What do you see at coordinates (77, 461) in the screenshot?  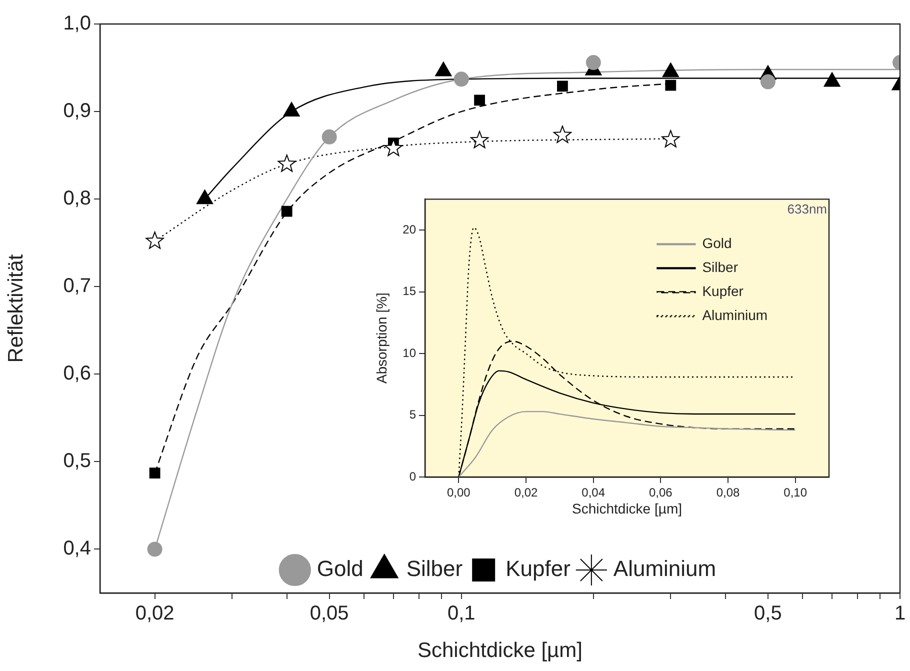 I see `y-tick-label: 0,5` at bounding box center [77, 461].